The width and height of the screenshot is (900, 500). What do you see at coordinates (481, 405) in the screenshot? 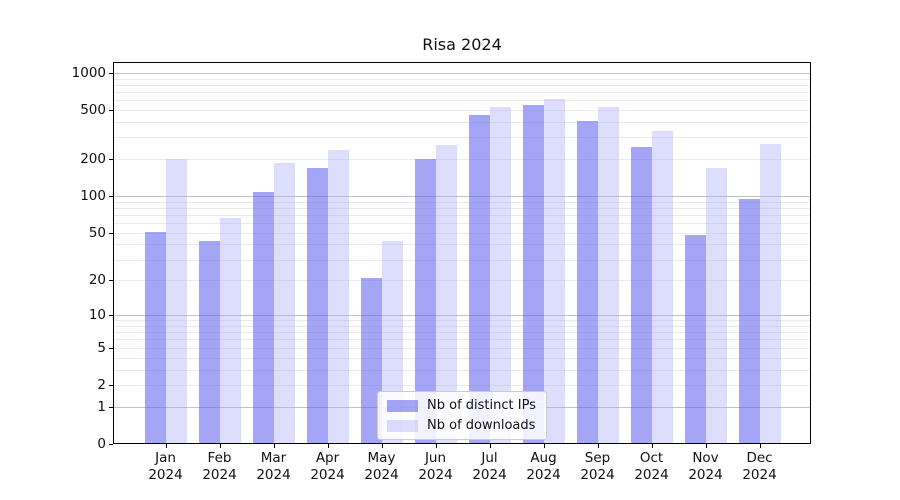
I see `legend-item-label: Nb of distinct IPs` at bounding box center [481, 405].